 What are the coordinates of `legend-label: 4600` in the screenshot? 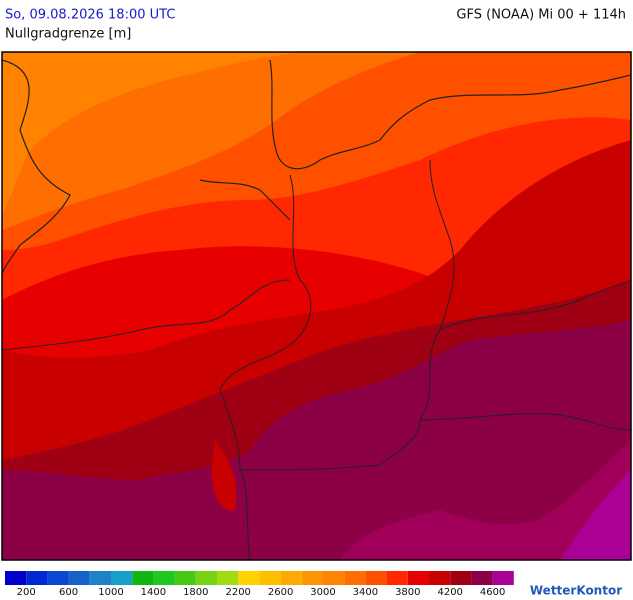 It's located at (492, 592).